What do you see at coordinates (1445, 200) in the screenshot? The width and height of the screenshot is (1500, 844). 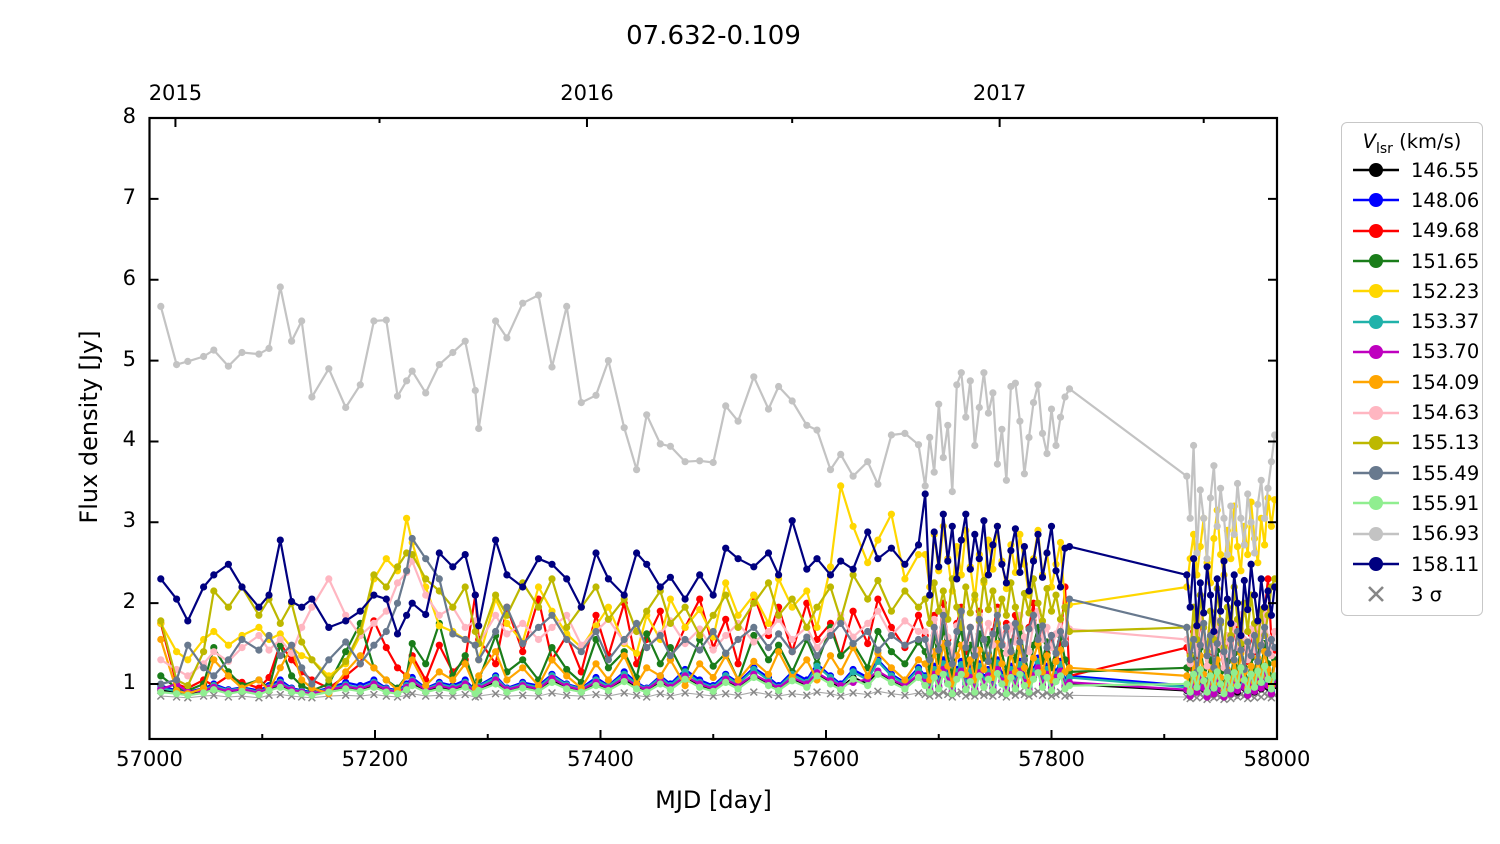 I see `legend-entry-label: 148.06` at bounding box center [1445, 200].